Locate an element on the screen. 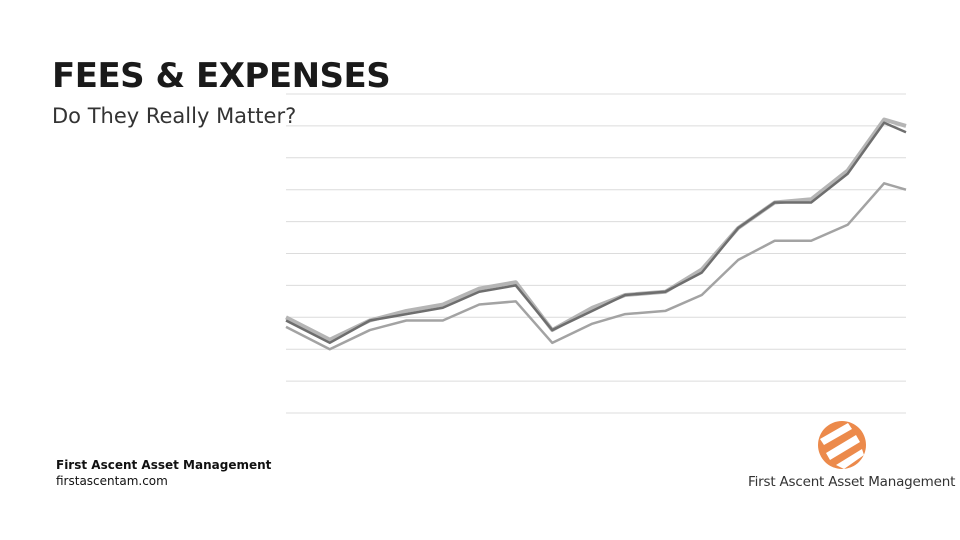 The image size is (960, 540). title: FEES & EXPENSES is located at coordinates (221, 76).